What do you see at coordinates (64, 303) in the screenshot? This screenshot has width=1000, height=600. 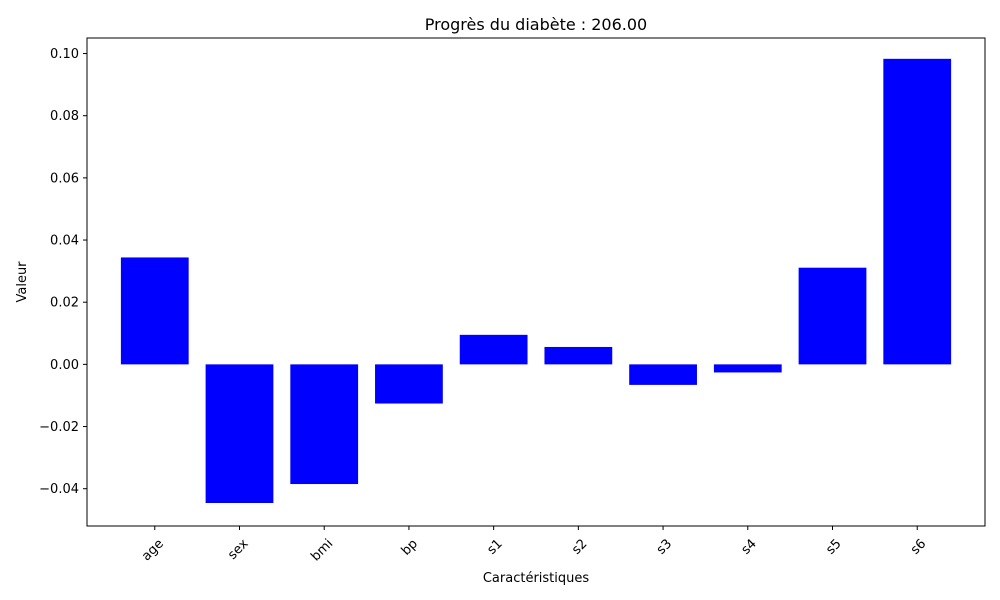 I see `y-tick-label: 0.02` at bounding box center [64, 303].